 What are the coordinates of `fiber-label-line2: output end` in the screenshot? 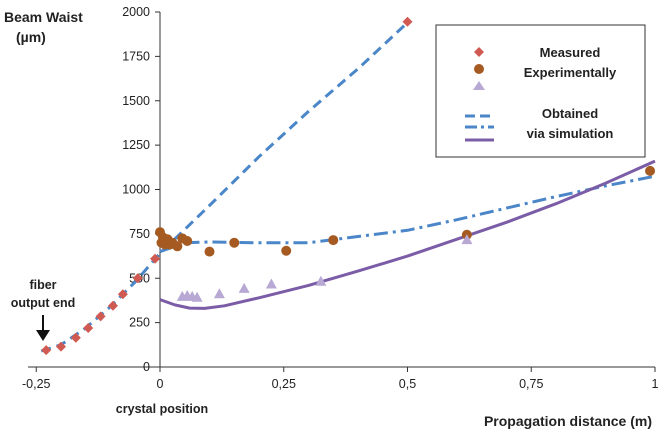 It's located at (43, 303).